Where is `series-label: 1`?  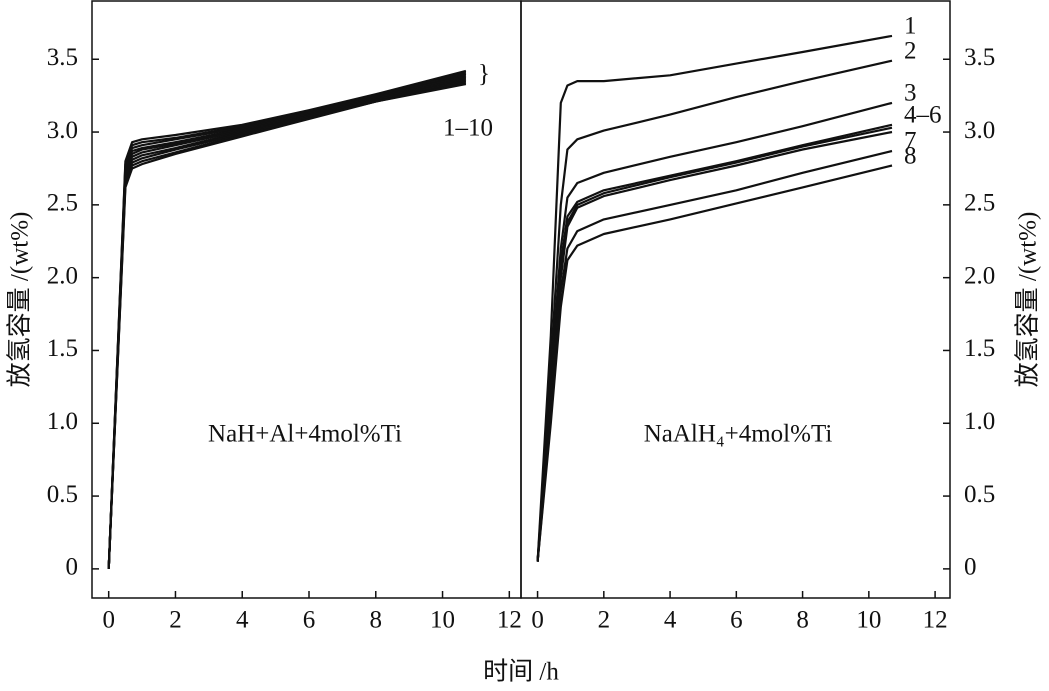
series-label: 1 is located at coordinates (910, 26).